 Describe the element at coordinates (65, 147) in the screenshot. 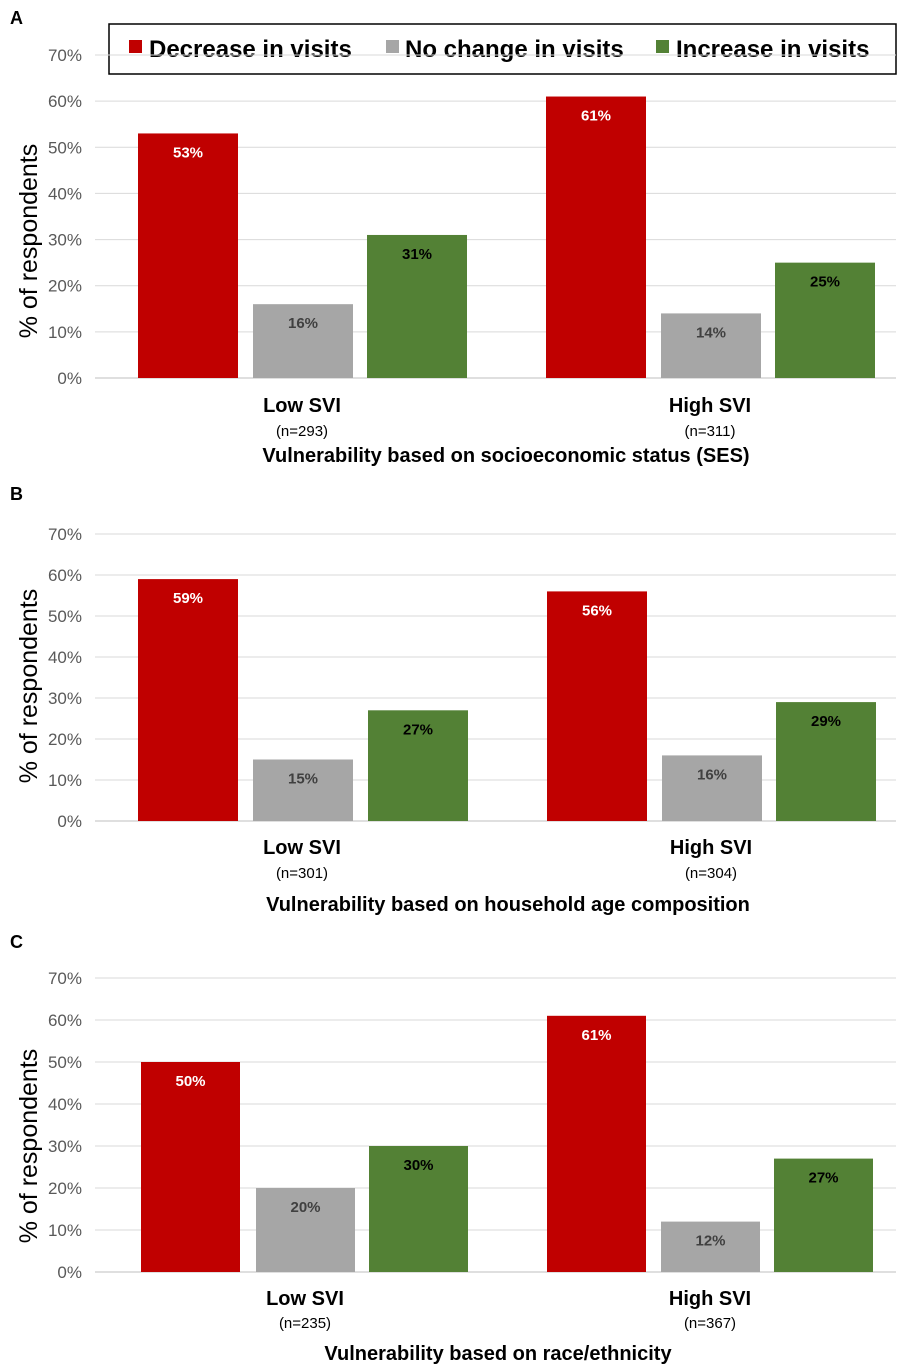

I see `y-tick-label-a-5: 50%` at that location.